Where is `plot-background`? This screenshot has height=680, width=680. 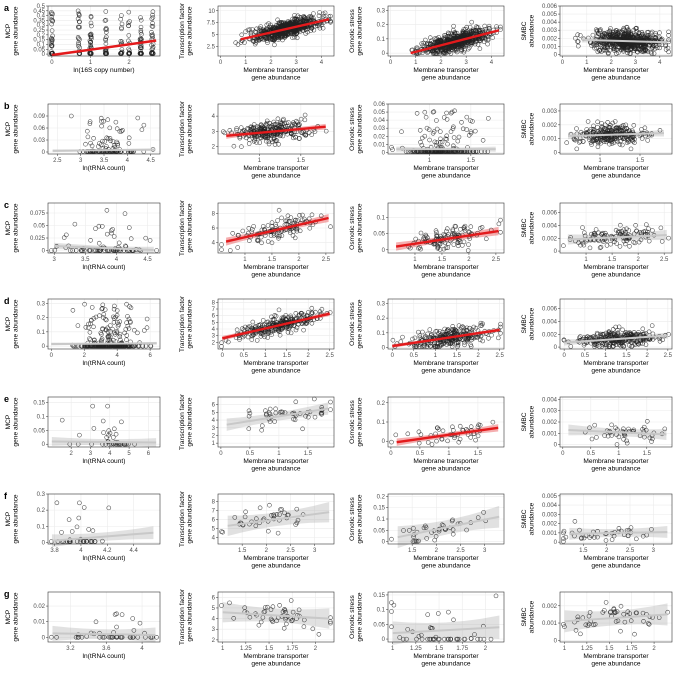
plot-background is located at coordinates (446, 129).